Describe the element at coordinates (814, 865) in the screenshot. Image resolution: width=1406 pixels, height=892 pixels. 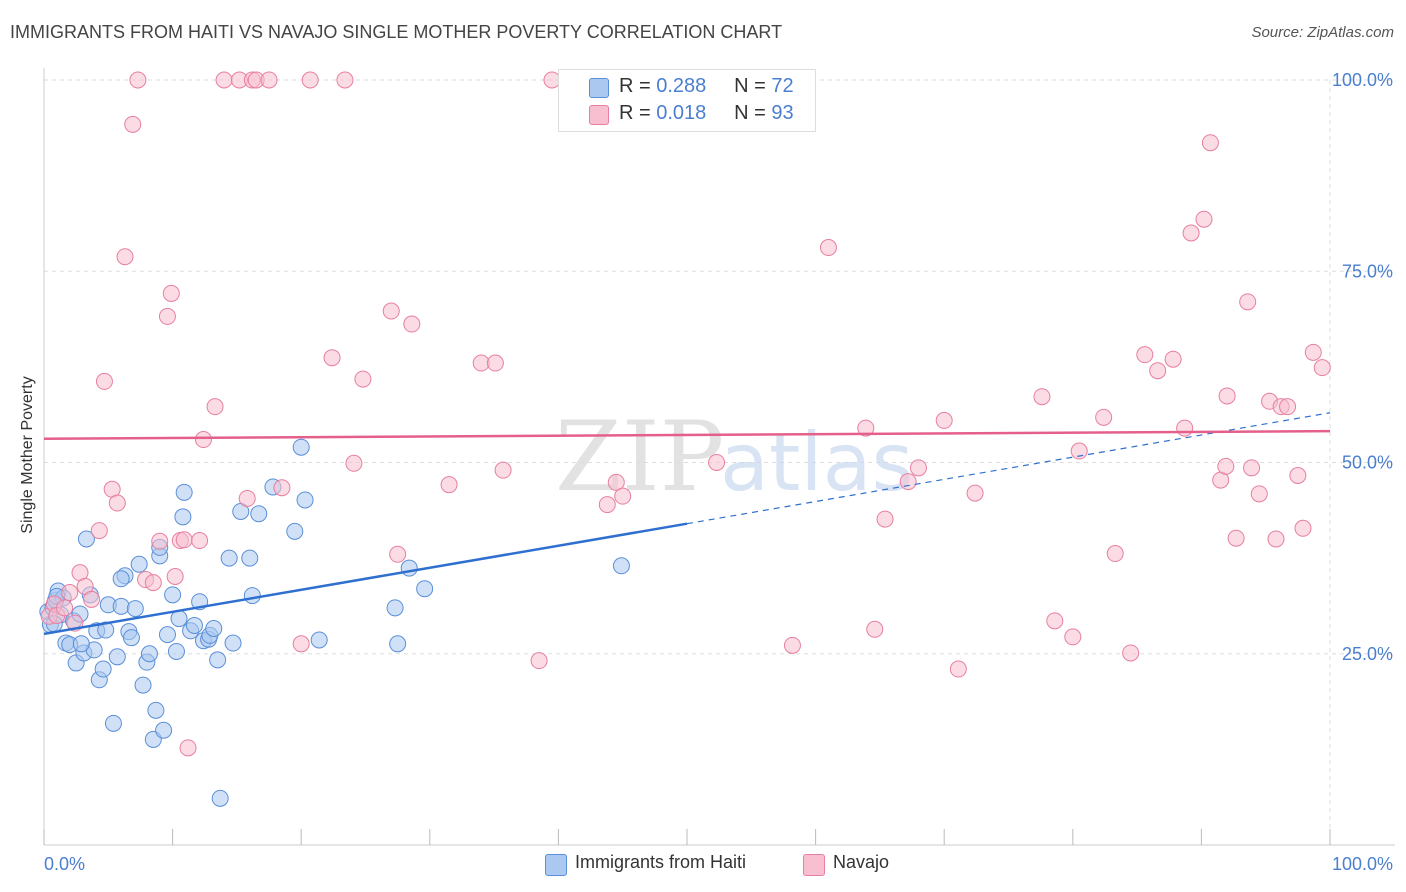
I see `bottom-legend-swatch-navajo` at that location.